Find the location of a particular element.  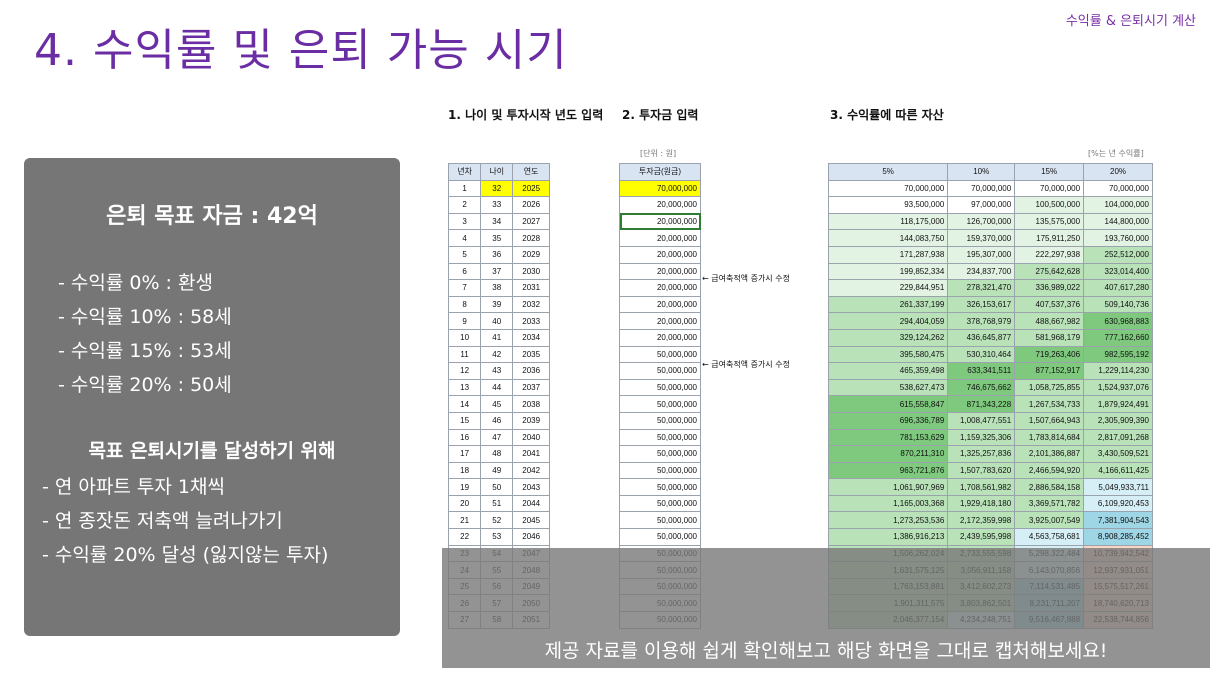

year-count-cell: 12 is located at coordinates (464, 371).